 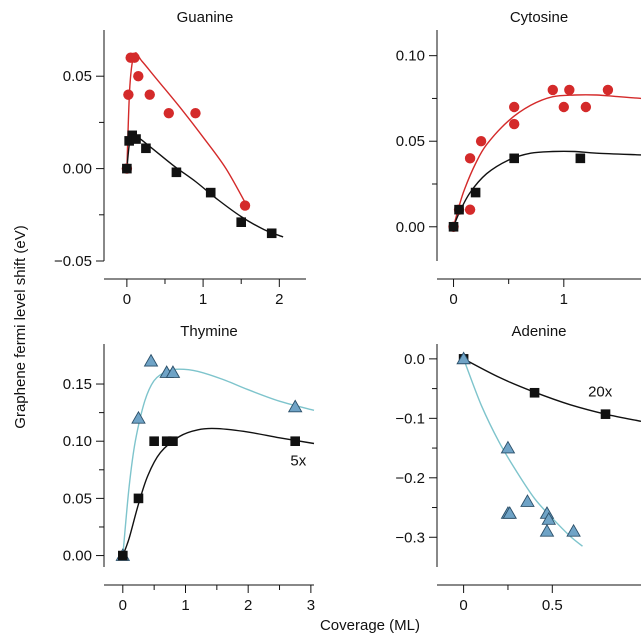 What do you see at coordinates (311, 605) in the screenshot?
I see `thymine-xtick-label: 3` at bounding box center [311, 605].